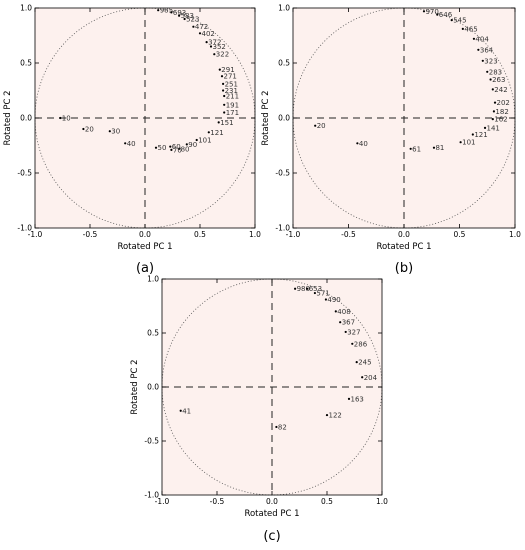  Describe the element at coordinates (493, 128) in the screenshot. I see `data-point-label-141: 141` at that location.